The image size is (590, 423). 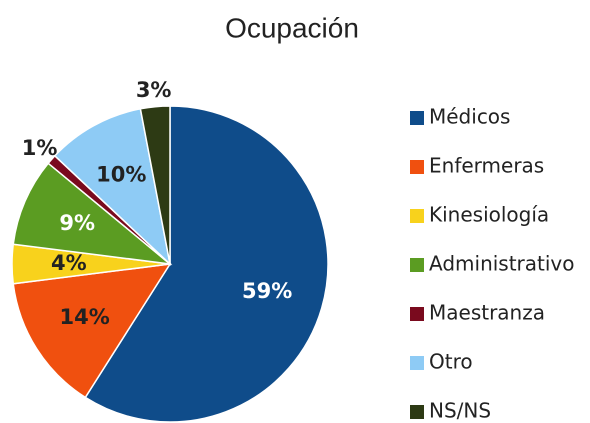 I want to click on slice-label: 14%, so click(x=84, y=317).